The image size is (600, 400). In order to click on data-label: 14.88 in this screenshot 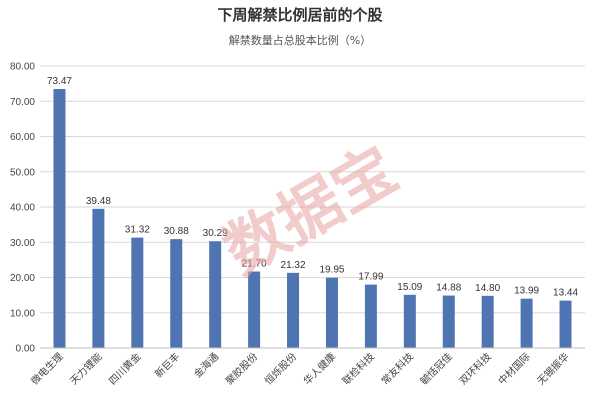, I will do `click(448, 288)`.